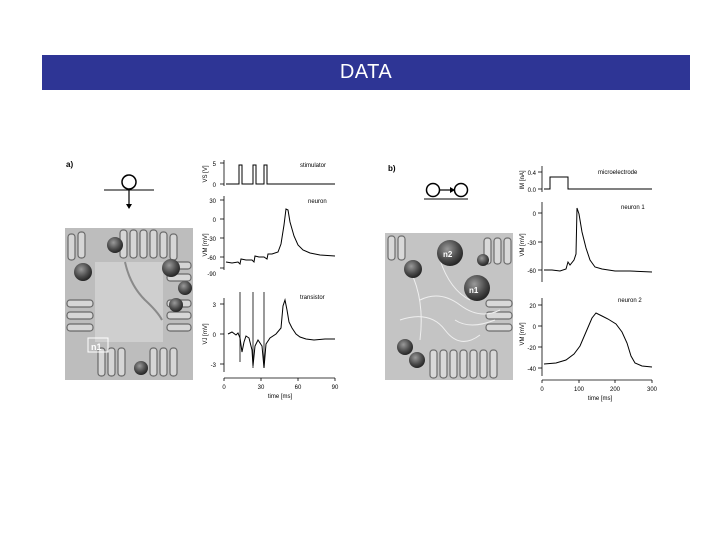 This screenshot has width=720, height=540. I want to click on ytick-a-trans-3: 3, so click(215, 306).